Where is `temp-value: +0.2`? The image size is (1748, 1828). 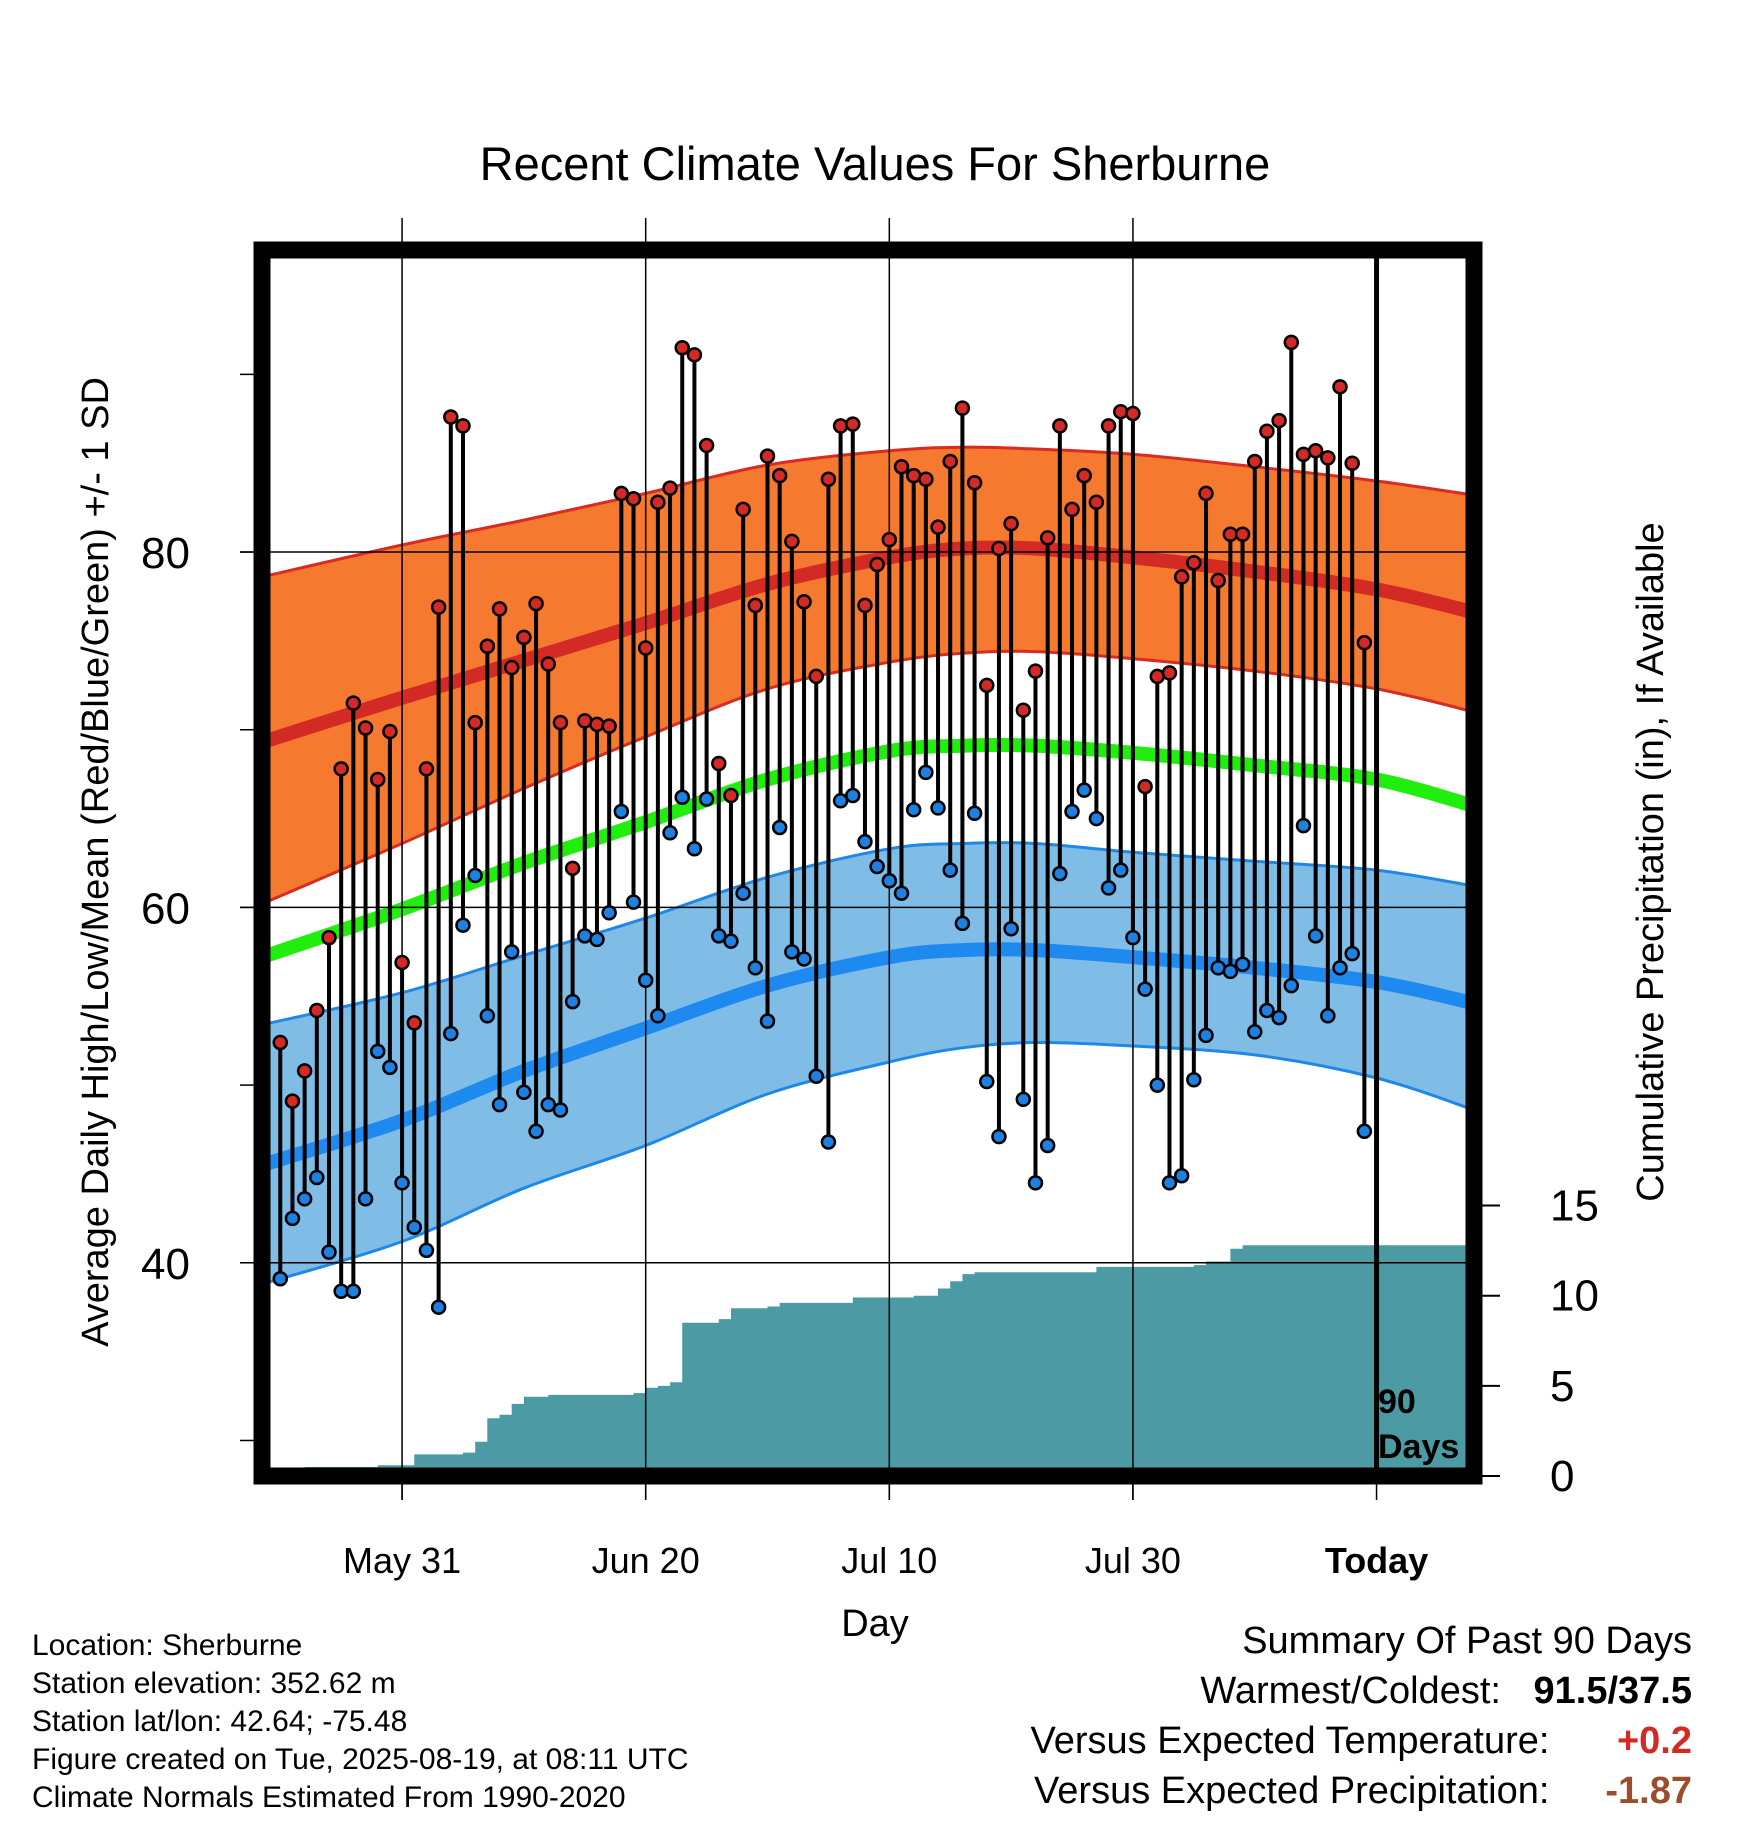
temp-value: +0.2 is located at coordinates (1654, 1741).